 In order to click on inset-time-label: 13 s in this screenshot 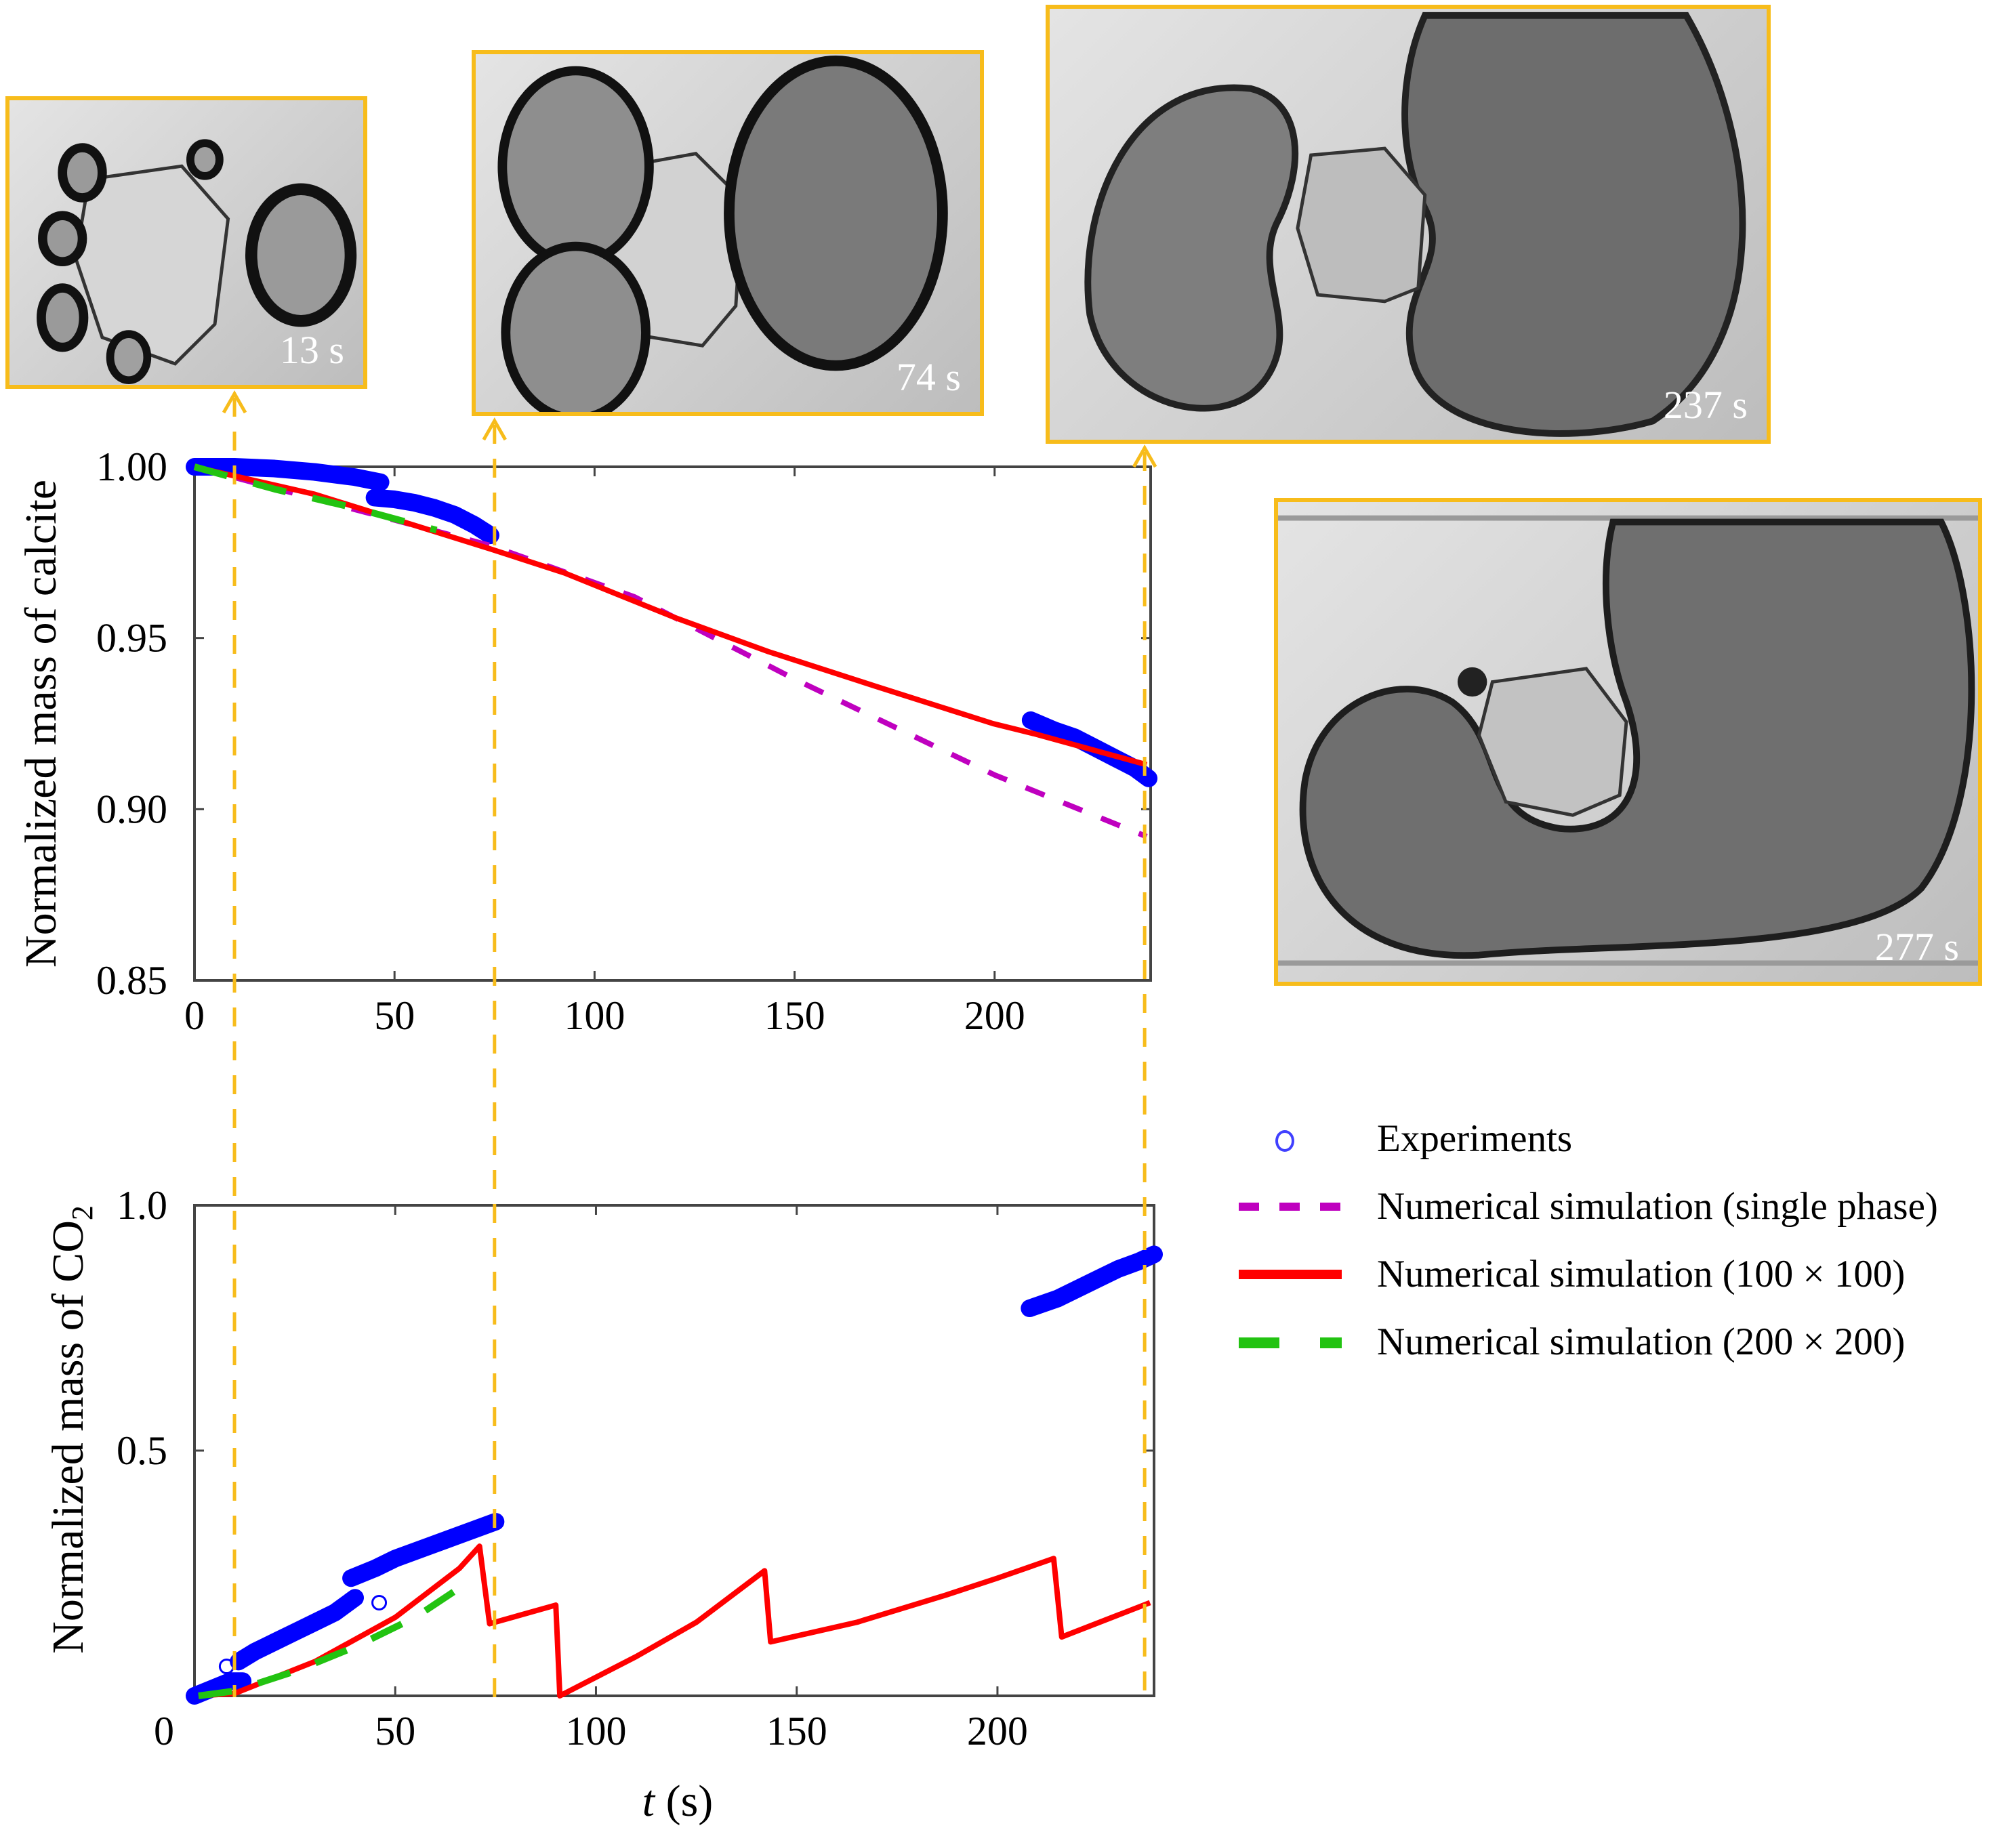, I will do `click(311, 350)`.